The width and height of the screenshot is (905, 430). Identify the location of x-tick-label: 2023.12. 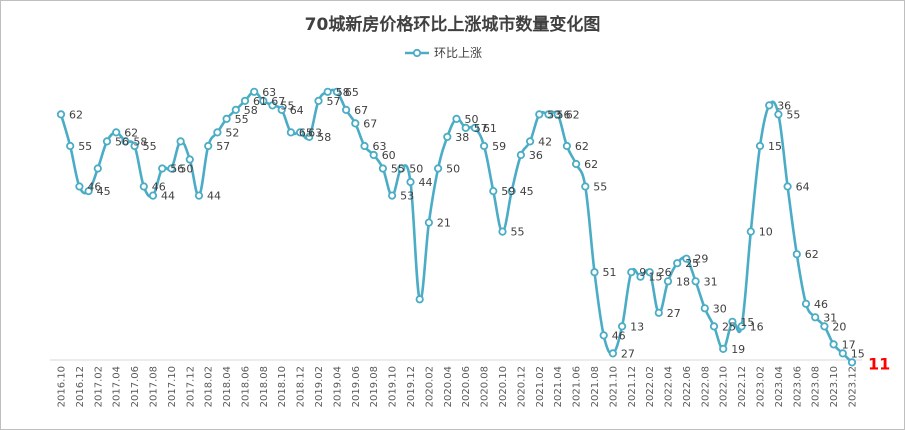
(853, 386).